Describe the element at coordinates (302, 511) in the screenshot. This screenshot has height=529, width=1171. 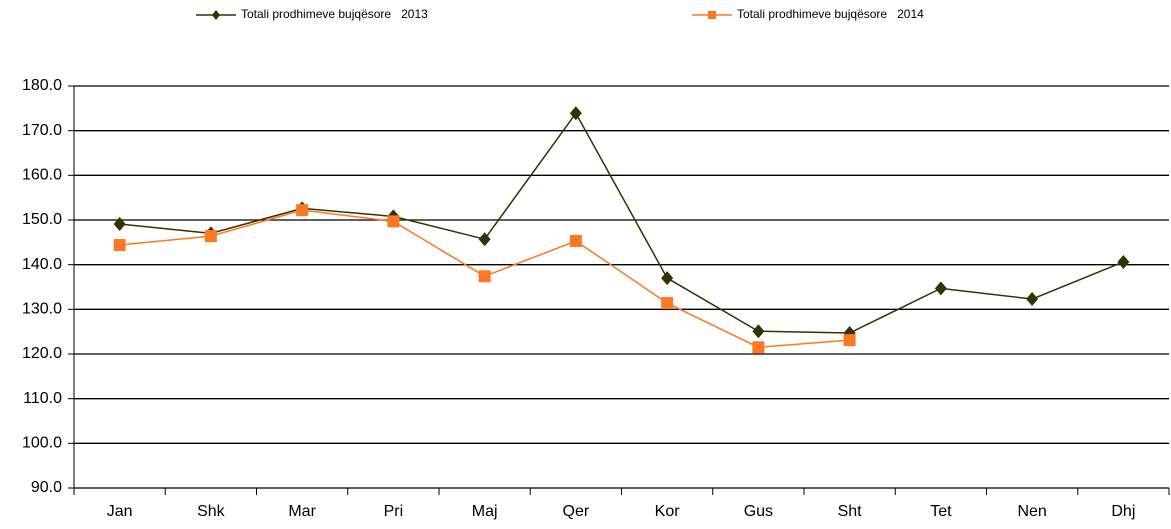
I see `x-tick-label: Mar` at that location.